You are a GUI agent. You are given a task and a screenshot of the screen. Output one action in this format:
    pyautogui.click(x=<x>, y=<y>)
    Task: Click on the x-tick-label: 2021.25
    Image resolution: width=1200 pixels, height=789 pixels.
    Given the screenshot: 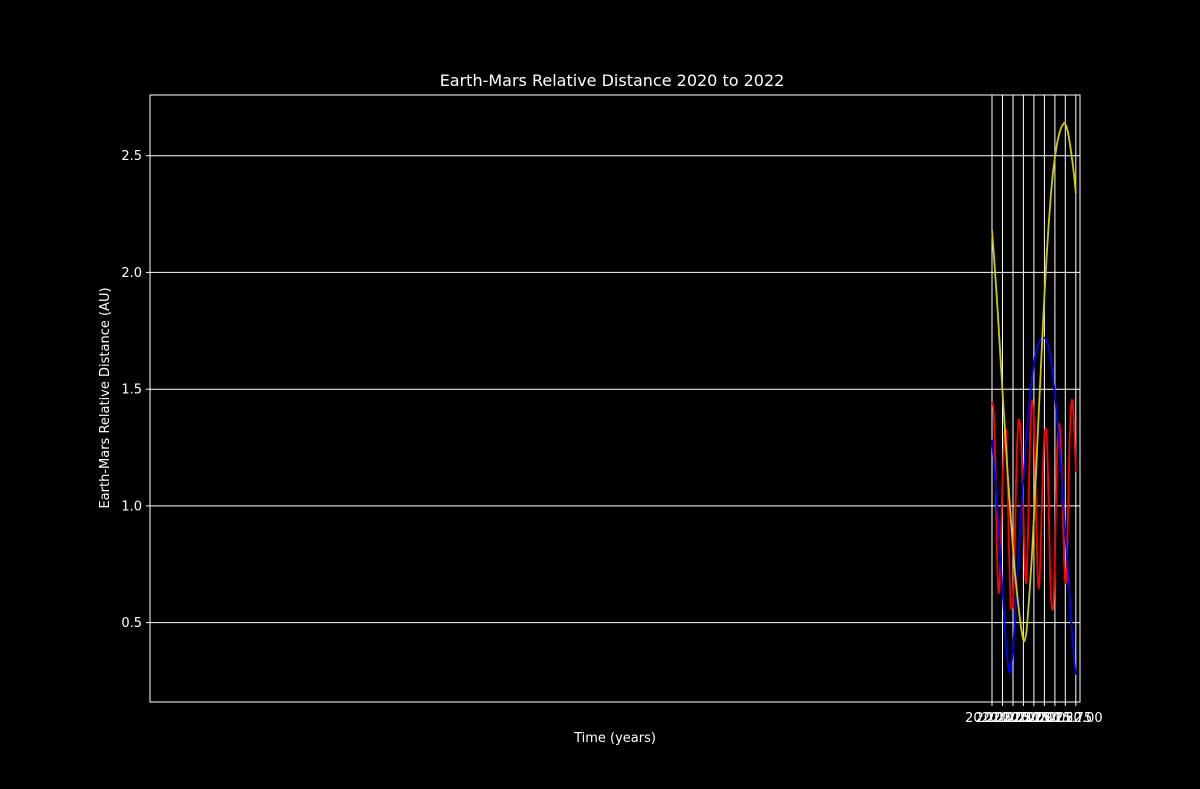 What is the action you would take?
    pyautogui.click(x=1045, y=718)
    